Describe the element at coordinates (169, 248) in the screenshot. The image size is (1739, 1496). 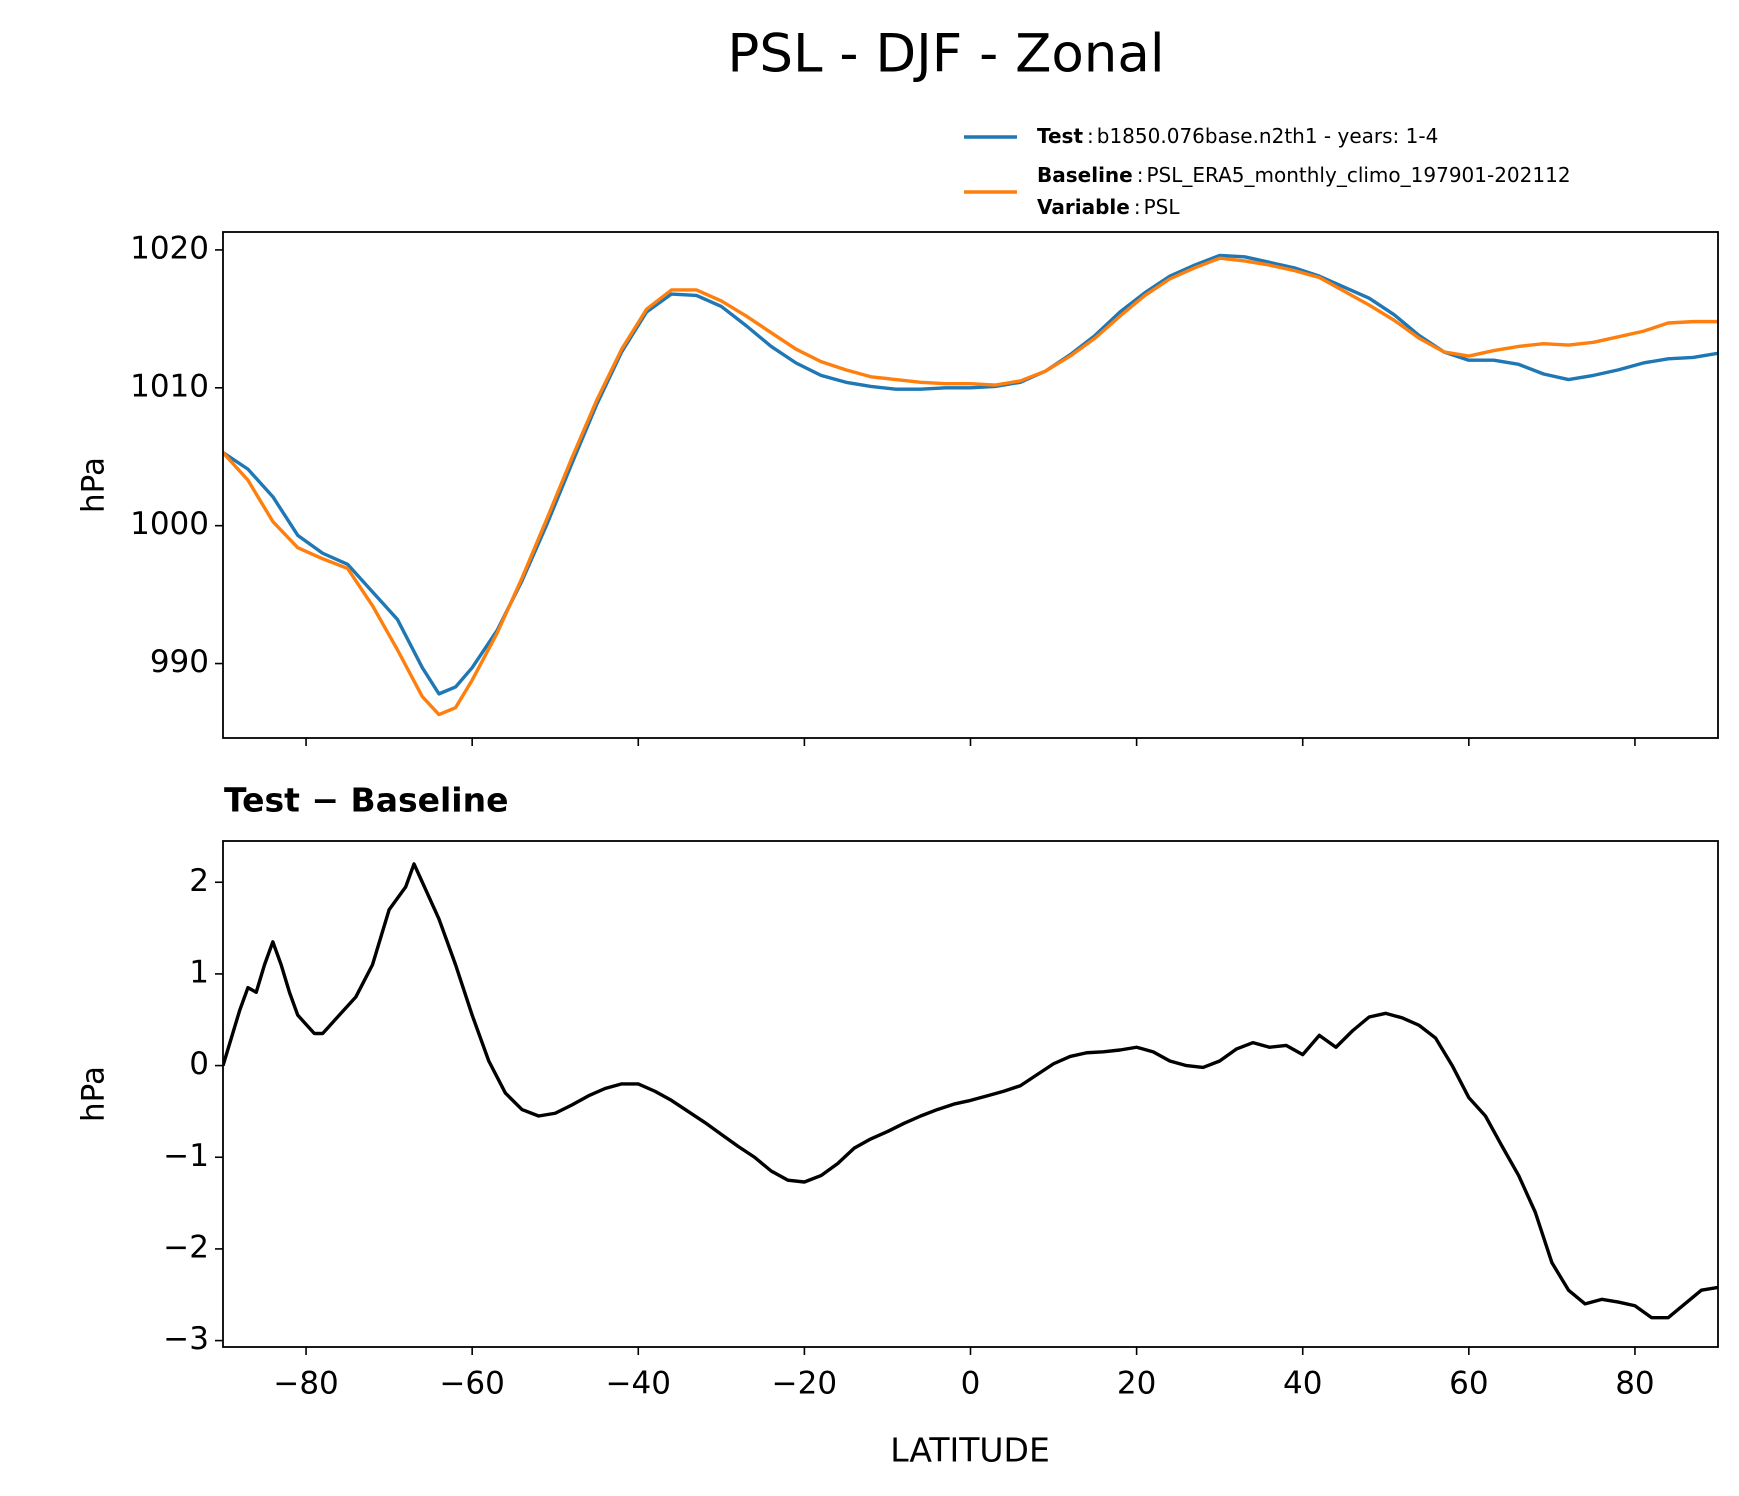
I see `y-tick-label: 1020` at that location.